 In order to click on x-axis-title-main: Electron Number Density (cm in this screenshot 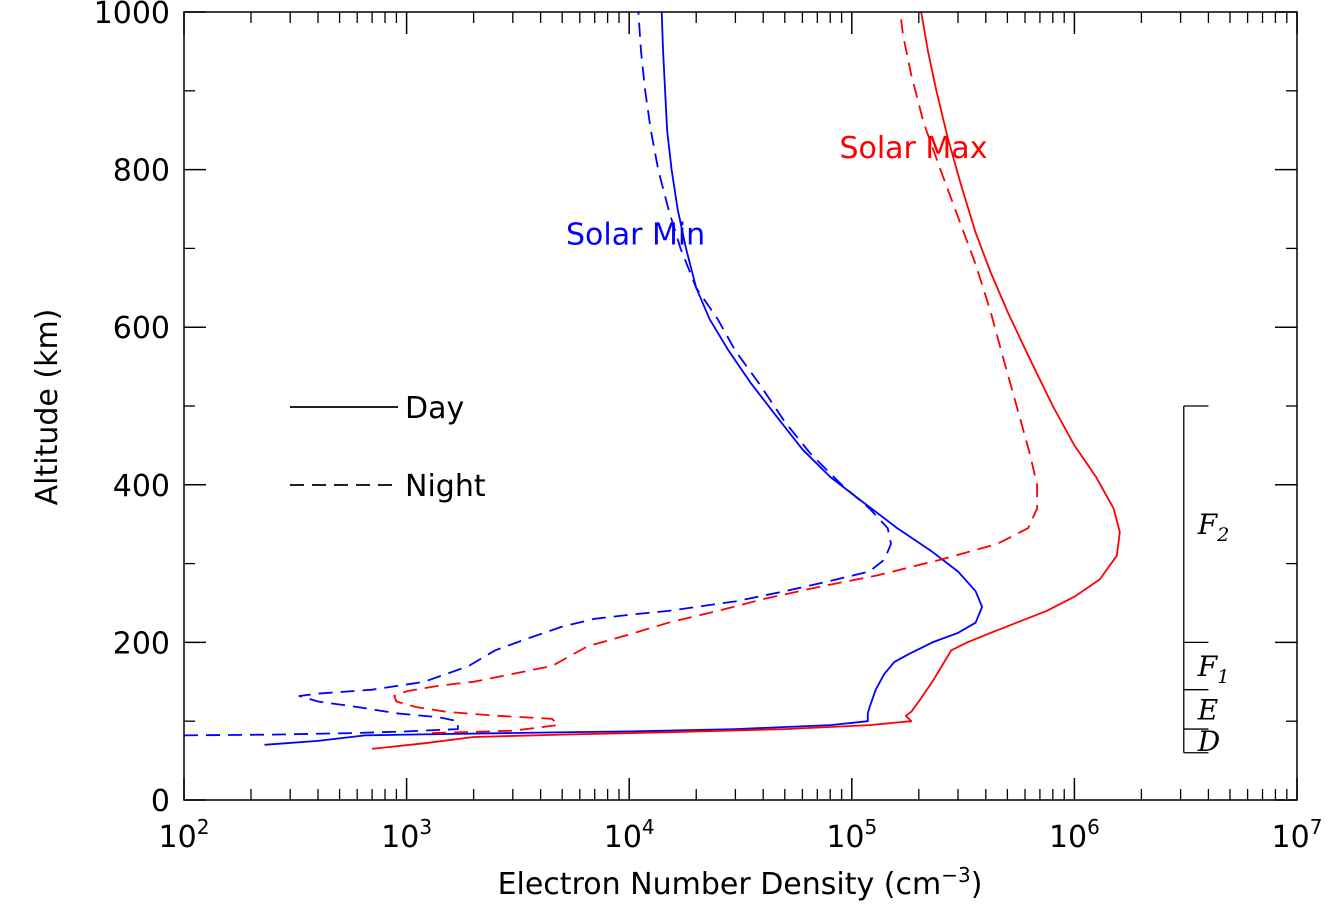, I will do `click(720, 884)`.